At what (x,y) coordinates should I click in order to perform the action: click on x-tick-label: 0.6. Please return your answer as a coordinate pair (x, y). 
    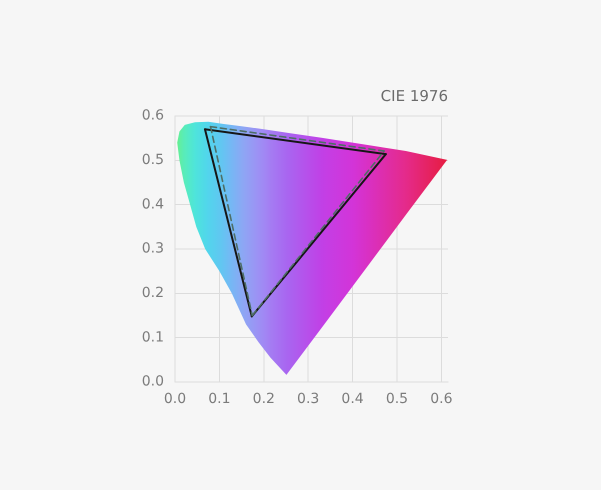
    Looking at the image, I should click on (441, 399).